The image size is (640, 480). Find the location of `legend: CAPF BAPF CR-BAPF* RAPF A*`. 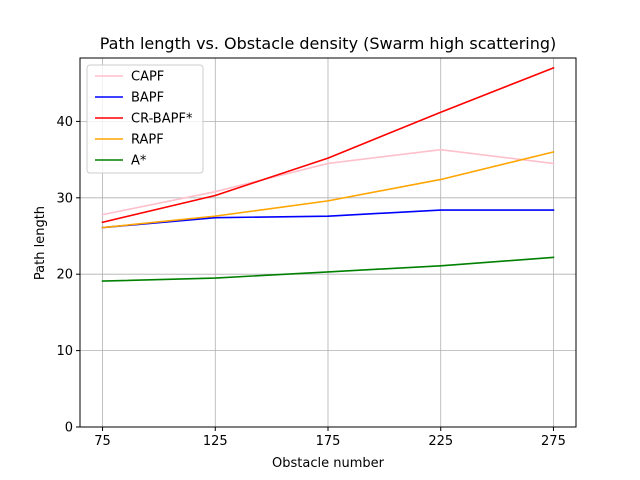

legend: CAPF BAPF CR-BAPF* RAPF A* is located at coordinates (145, 119).